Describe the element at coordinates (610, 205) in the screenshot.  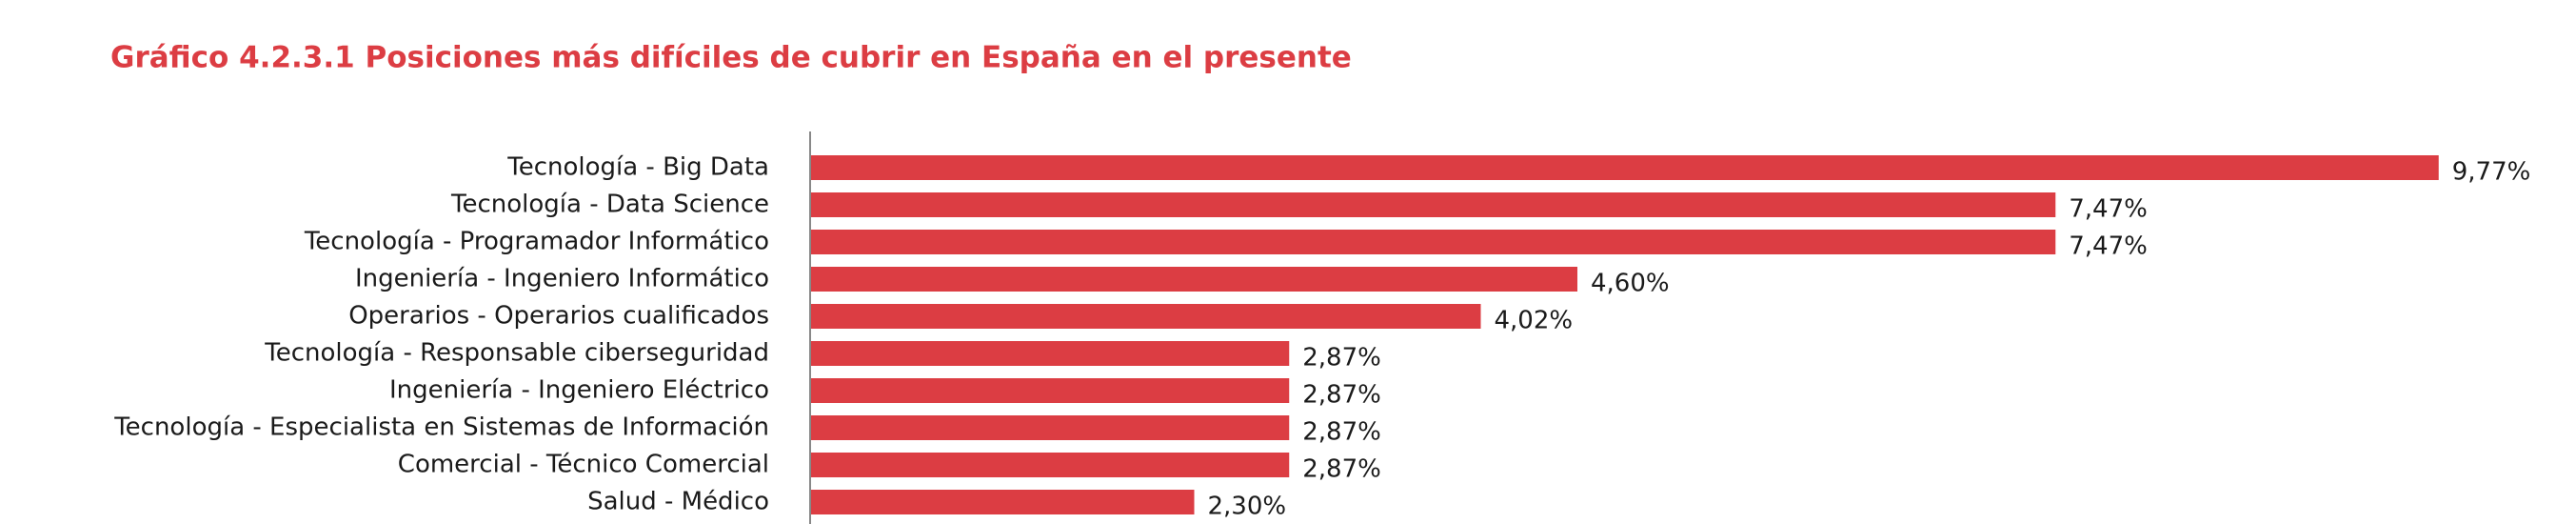
I see `category-label: Tecnología - Data Science` at that location.